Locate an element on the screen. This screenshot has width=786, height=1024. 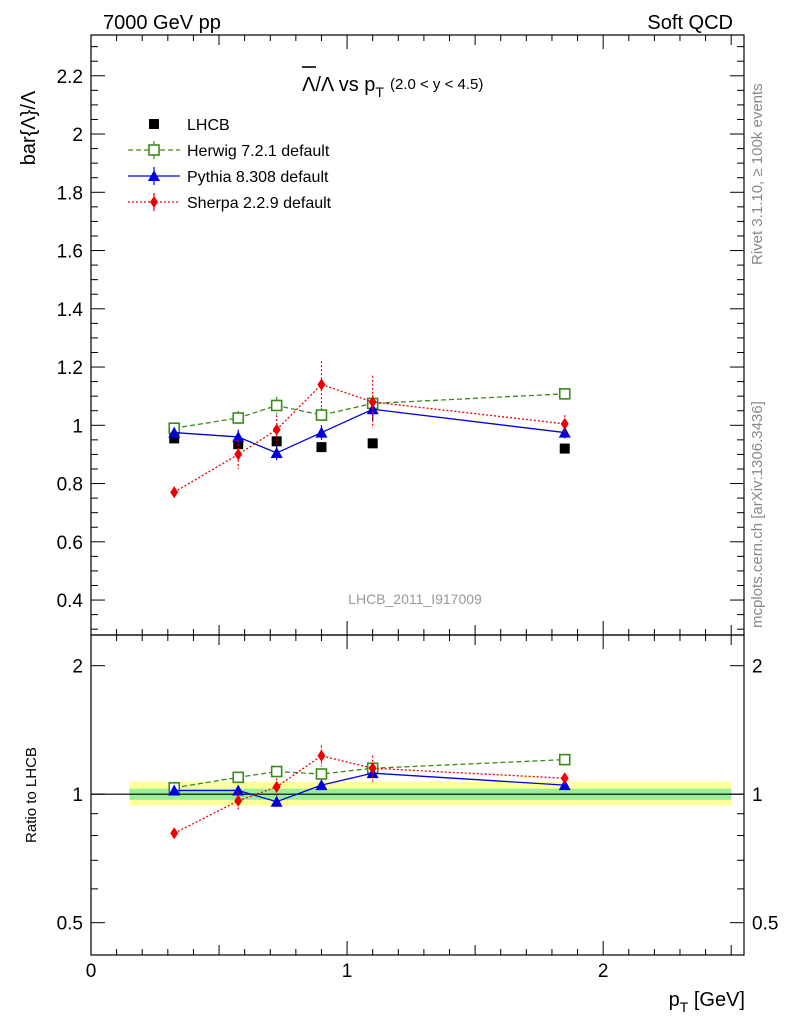
legend-item-herwig: Herwig 7.2.1 default is located at coordinates (229, 150).